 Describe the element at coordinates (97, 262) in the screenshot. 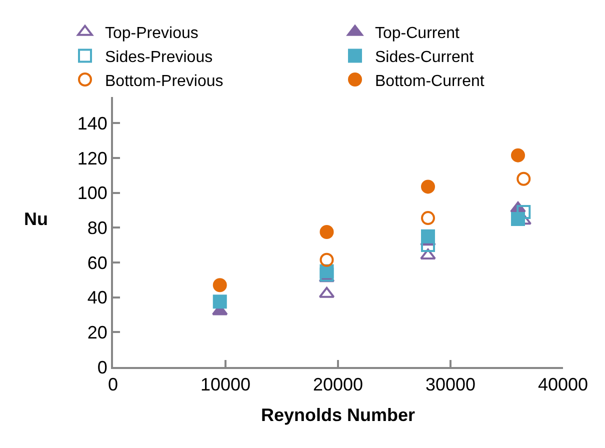

I see `y-tick-label: 60` at that location.